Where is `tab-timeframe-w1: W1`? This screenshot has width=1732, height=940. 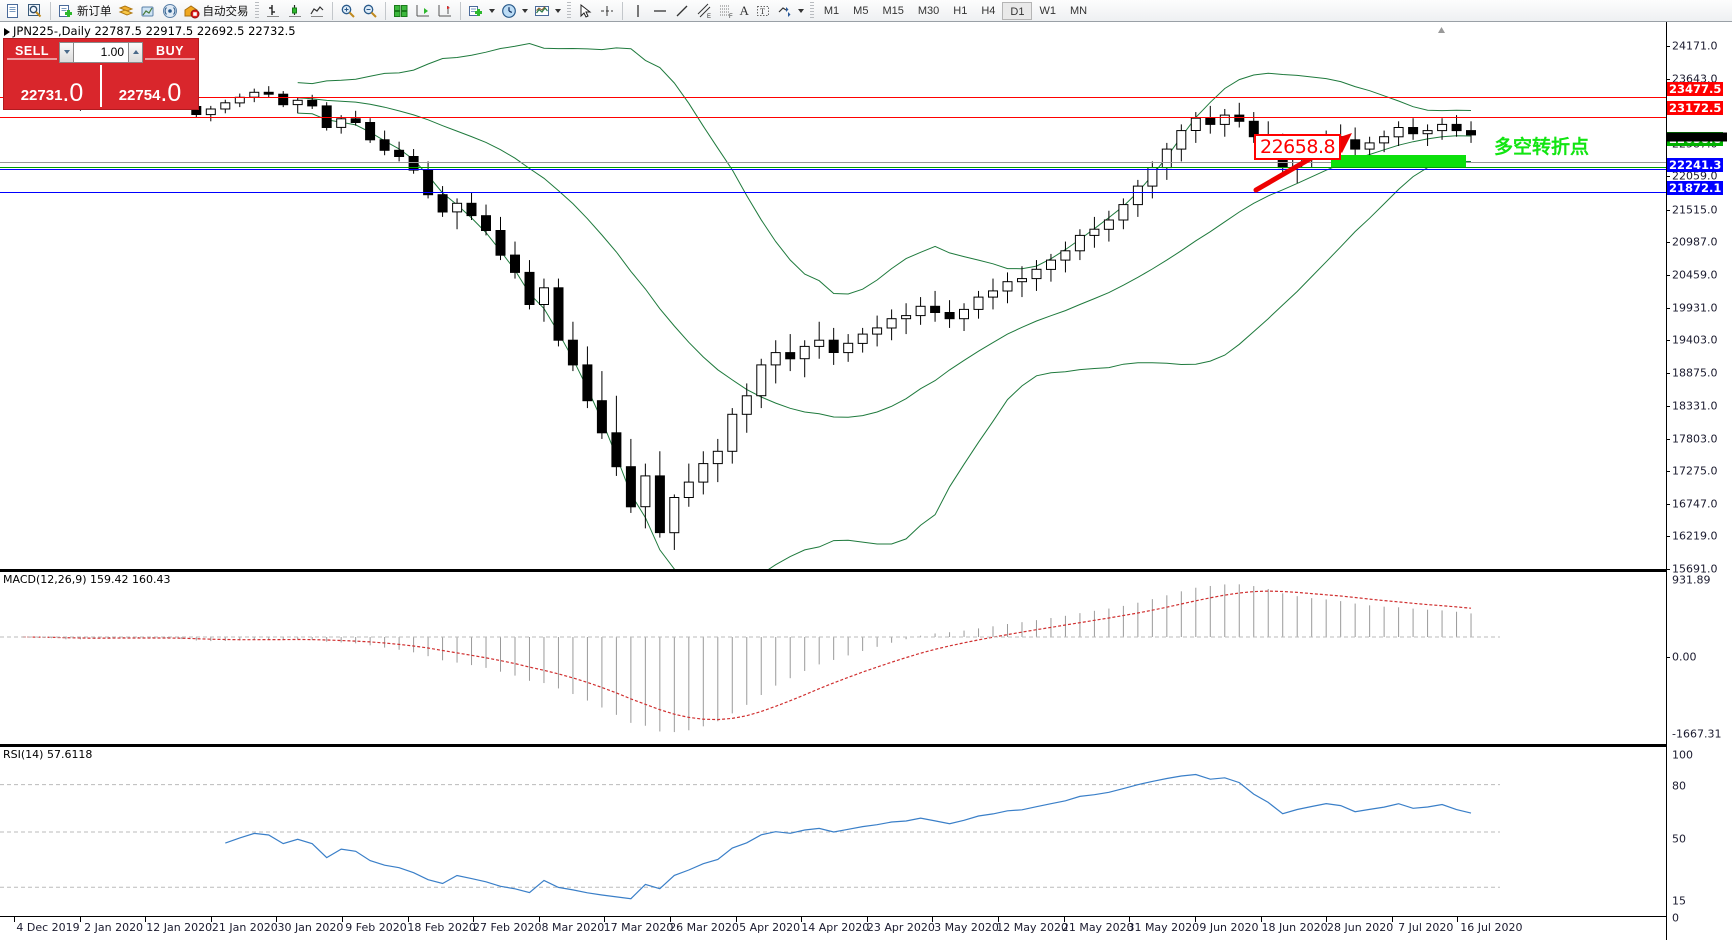
tab-timeframe-w1: W1 is located at coordinates (1047, 10).